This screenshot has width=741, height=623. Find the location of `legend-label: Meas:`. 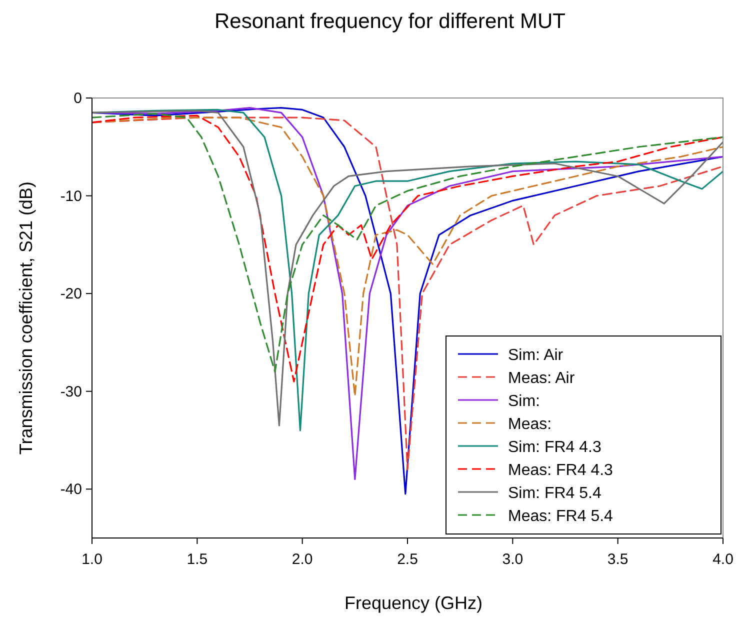

legend-label: Meas: is located at coordinates (530, 424).